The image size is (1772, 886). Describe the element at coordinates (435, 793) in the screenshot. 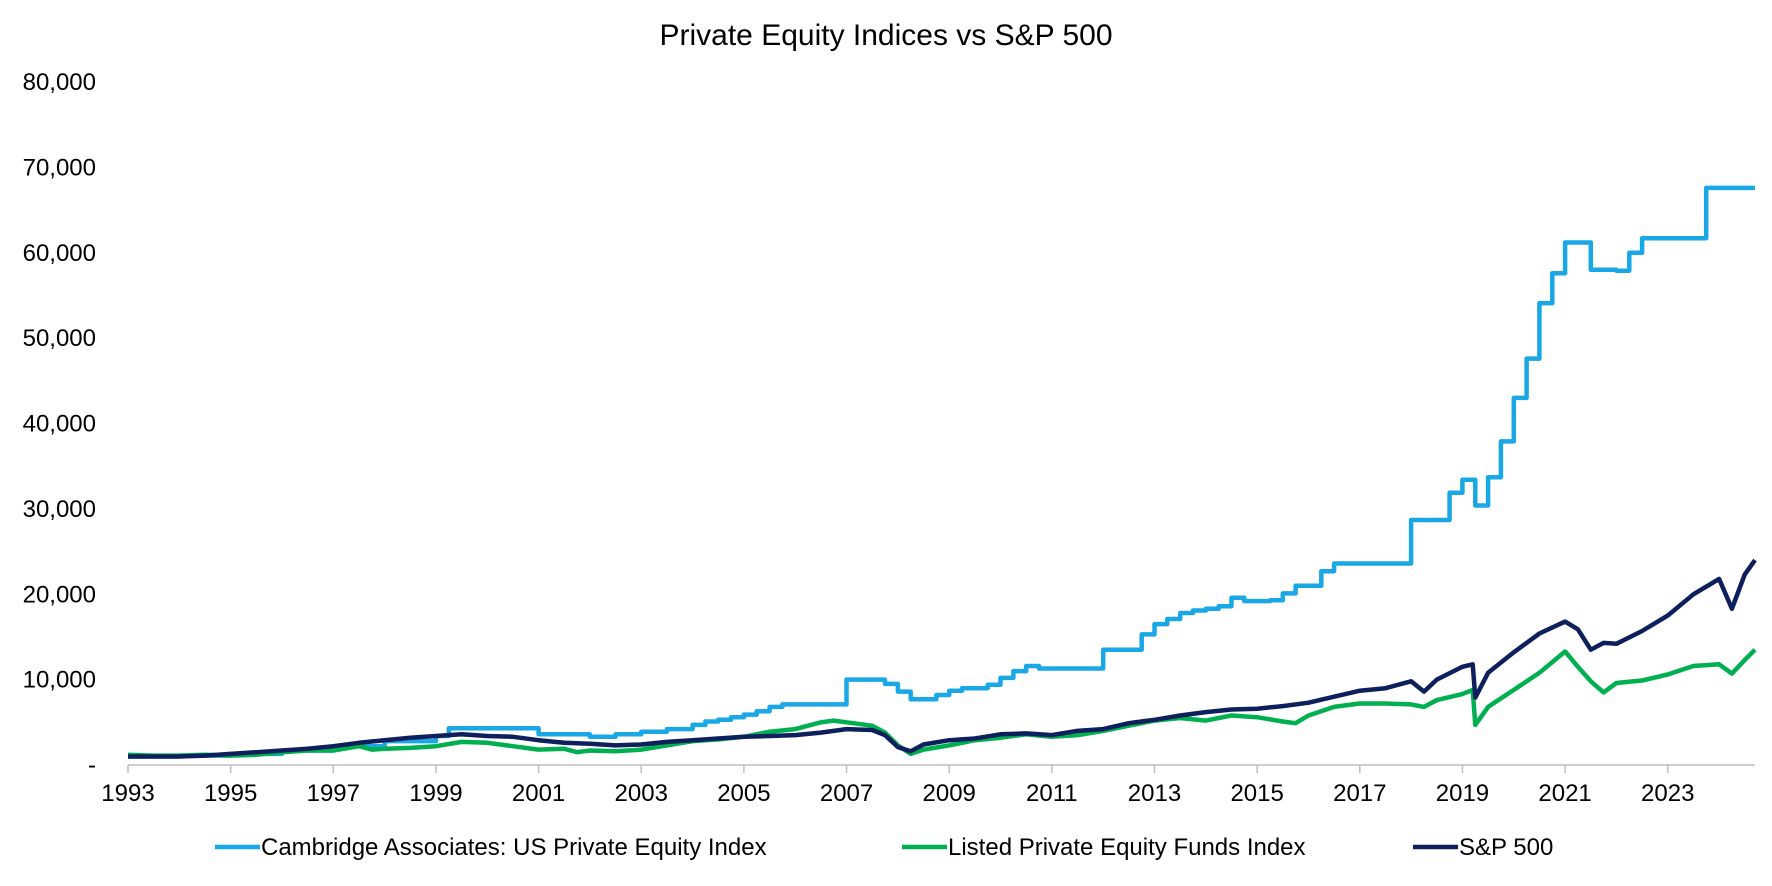

I see `x-tick-label: 1999` at that location.